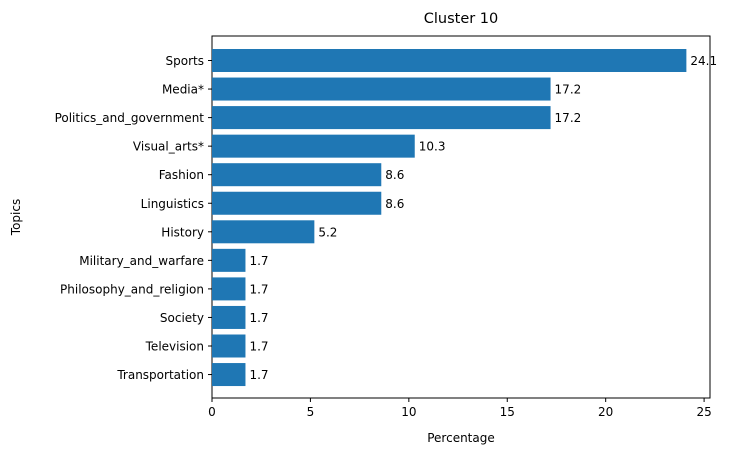 Image resolution: width=729 pixels, height=455 pixels. What do you see at coordinates (16, 217) in the screenshot?
I see `y-axis-title: Topics` at bounding box center [16, 217].